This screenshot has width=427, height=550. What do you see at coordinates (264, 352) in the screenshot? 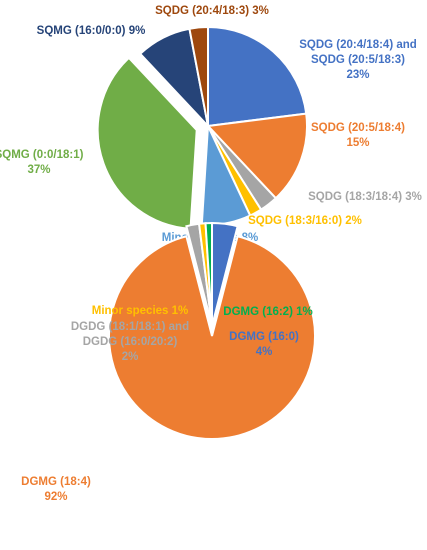
I see `slice-label-line: 4%` at bounding box center [264, 352].